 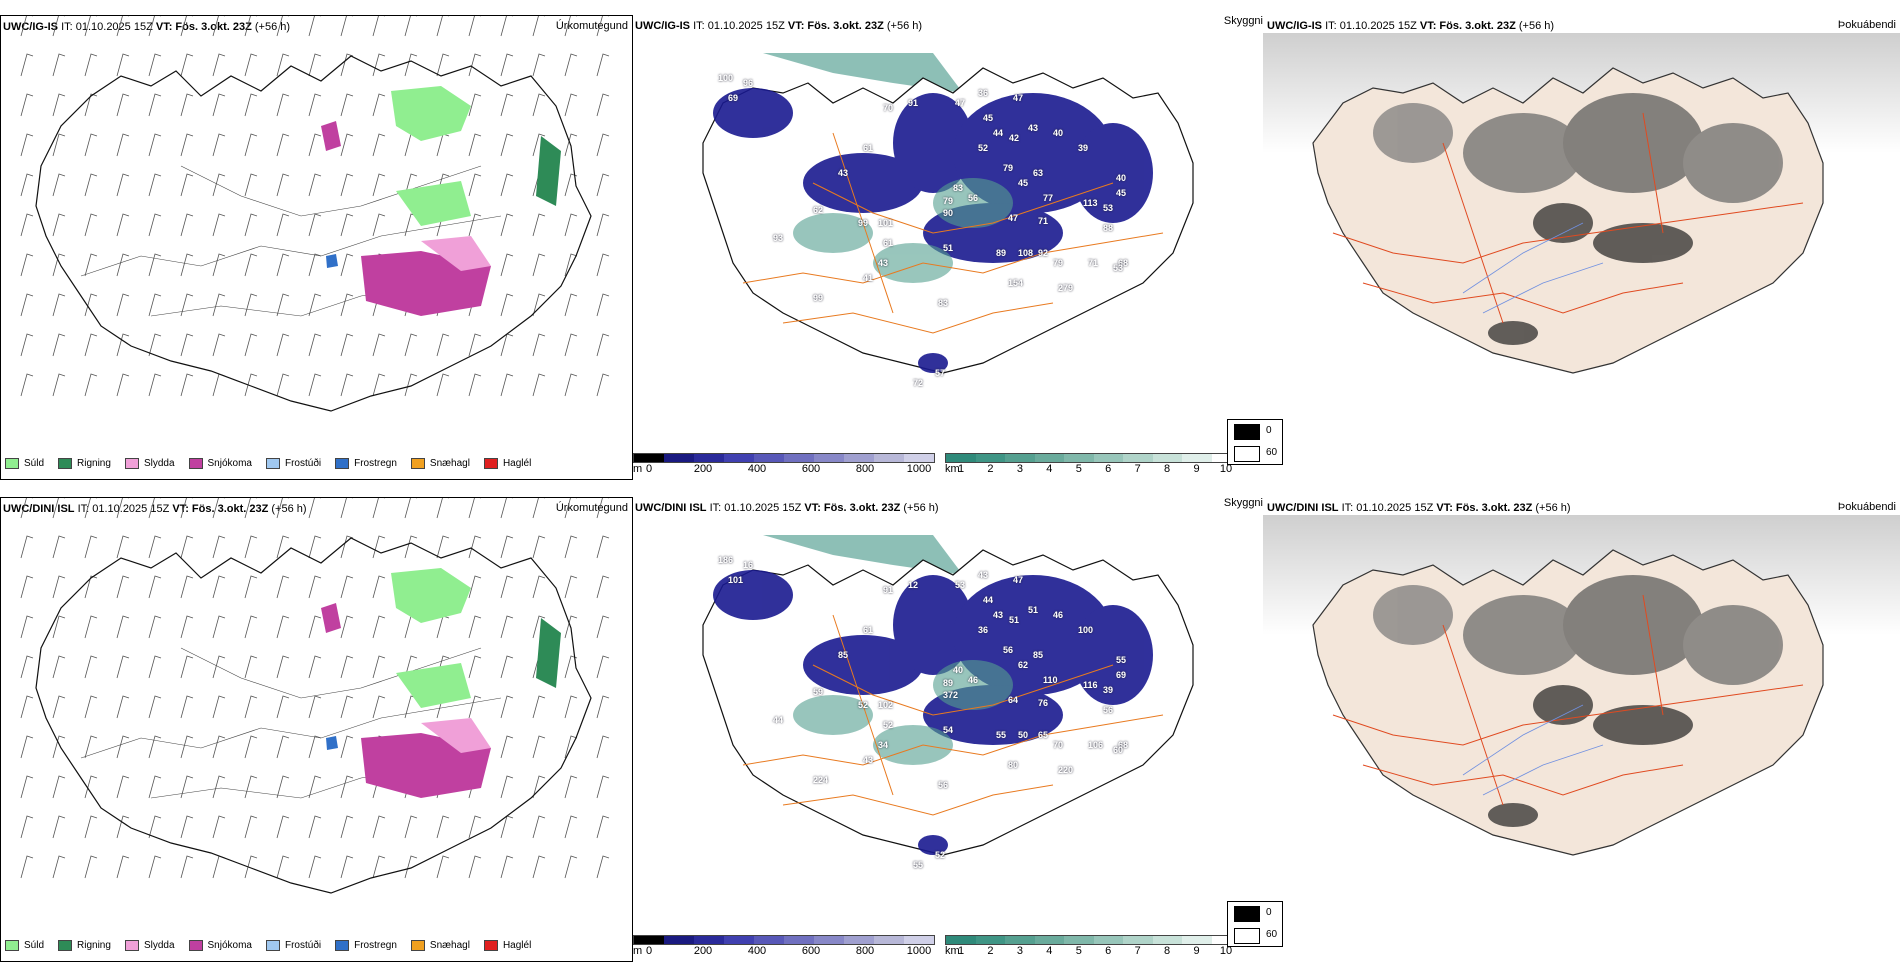 I want to click on visibility-label: 63, so click(x=1038, y=173).